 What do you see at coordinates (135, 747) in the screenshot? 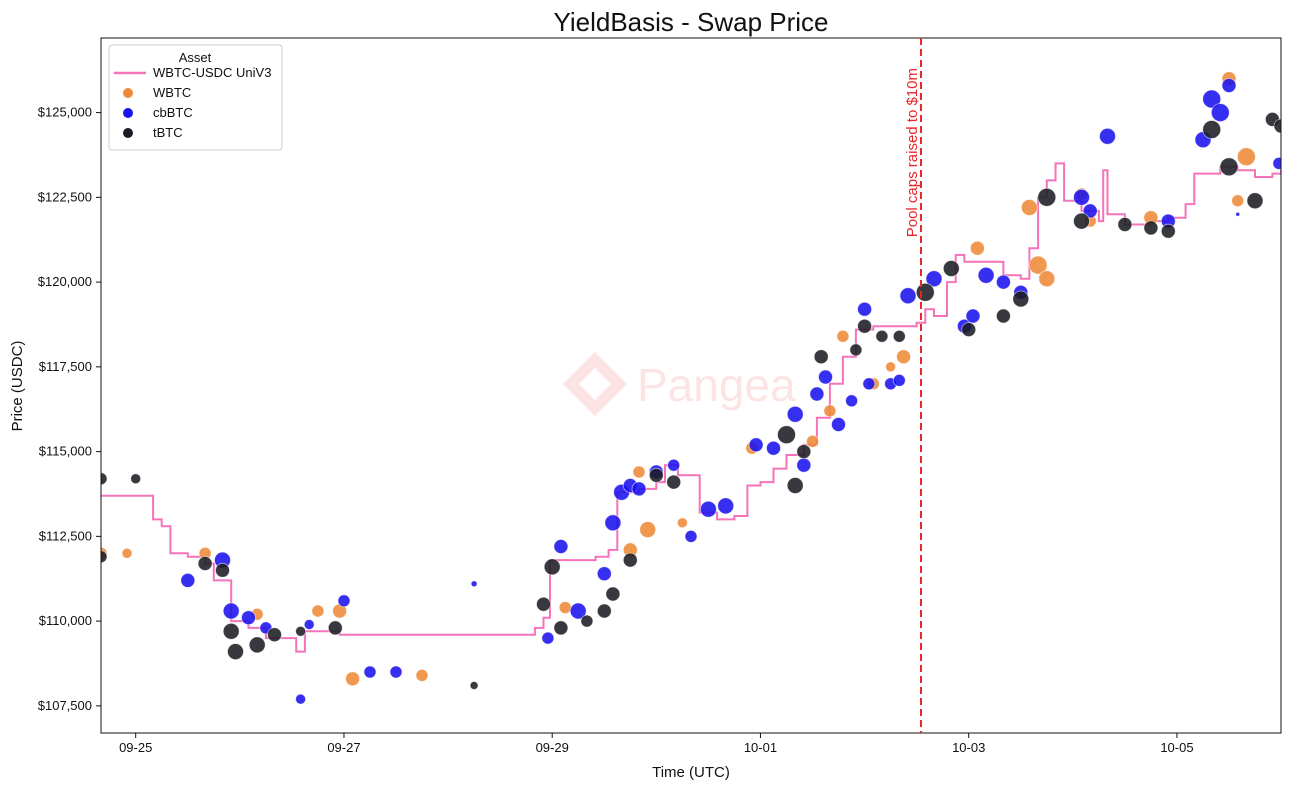
I see `x-tick-label: 09-25` at bounding box center [135, 747].